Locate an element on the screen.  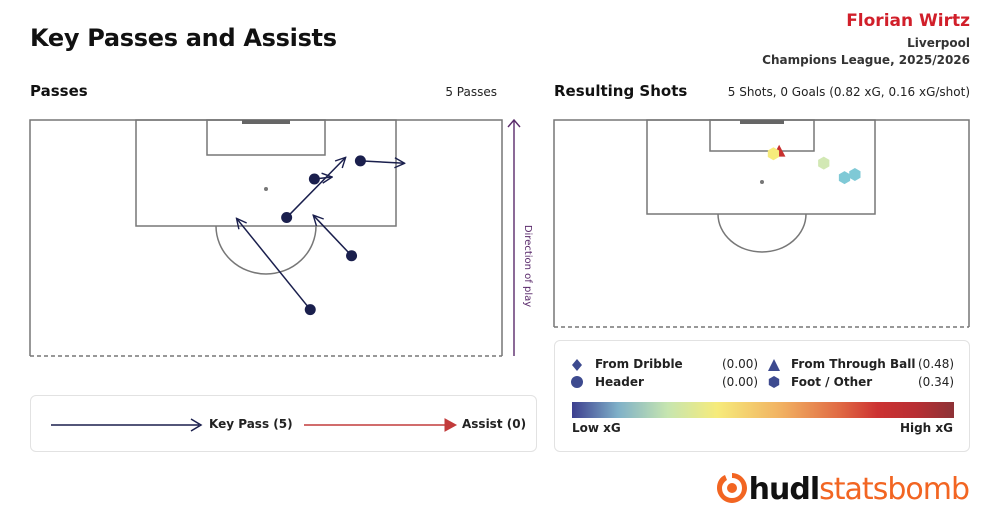
brand-name-statsbomb: statsbomb is located at coordinates (894, 489).